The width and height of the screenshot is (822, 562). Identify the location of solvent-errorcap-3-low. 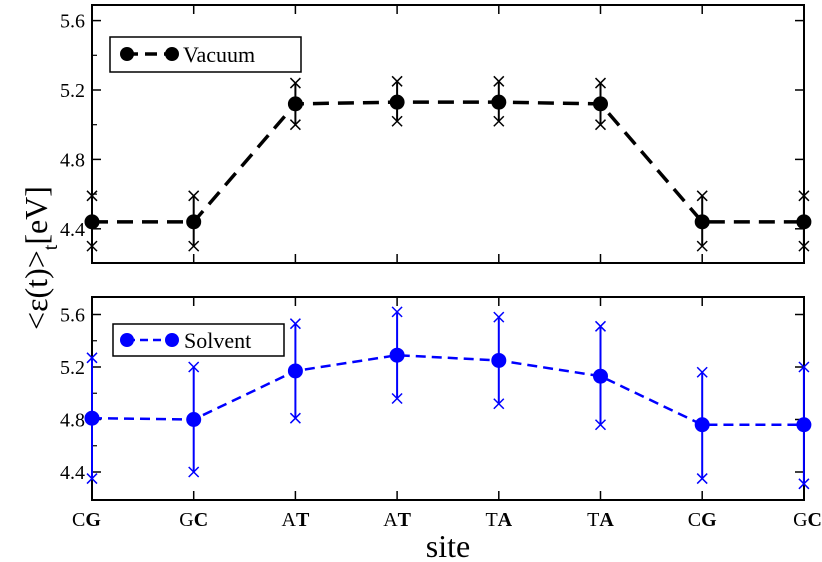
(397, 398).